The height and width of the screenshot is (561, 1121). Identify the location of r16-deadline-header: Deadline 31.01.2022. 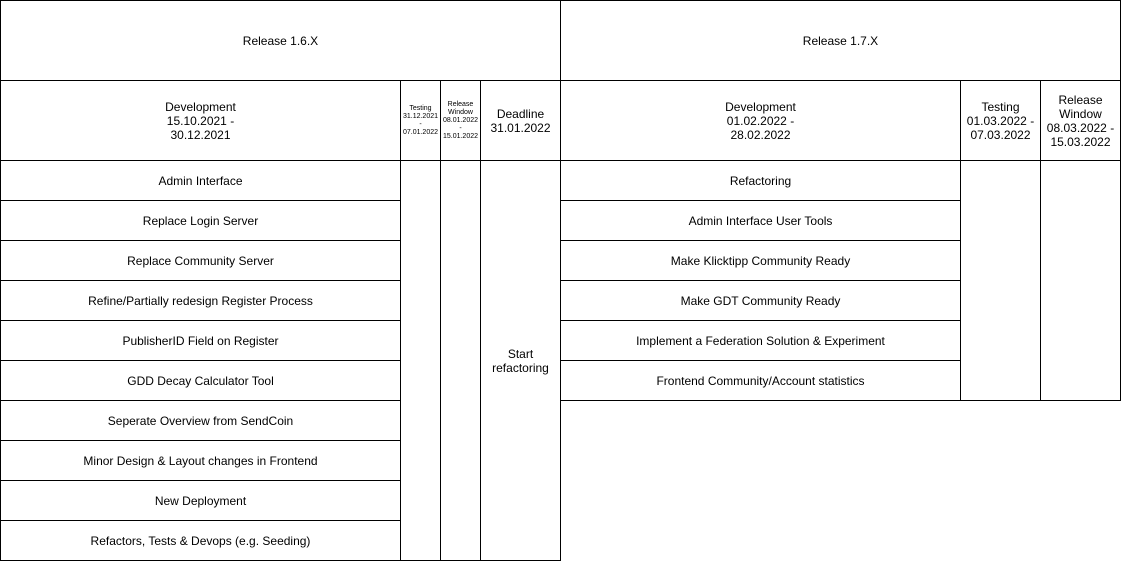
(520, 120).